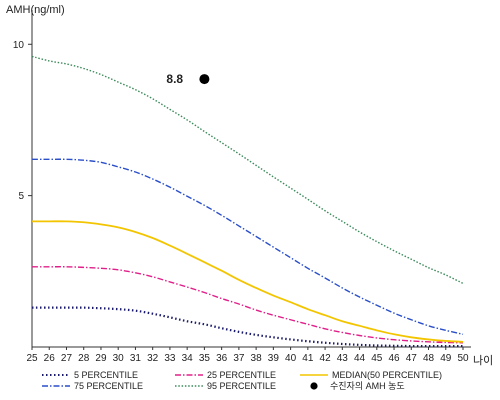 The height and width of the screenshot is (400, 500). I want to click on x-tick-label: 38, so click(257, 358).